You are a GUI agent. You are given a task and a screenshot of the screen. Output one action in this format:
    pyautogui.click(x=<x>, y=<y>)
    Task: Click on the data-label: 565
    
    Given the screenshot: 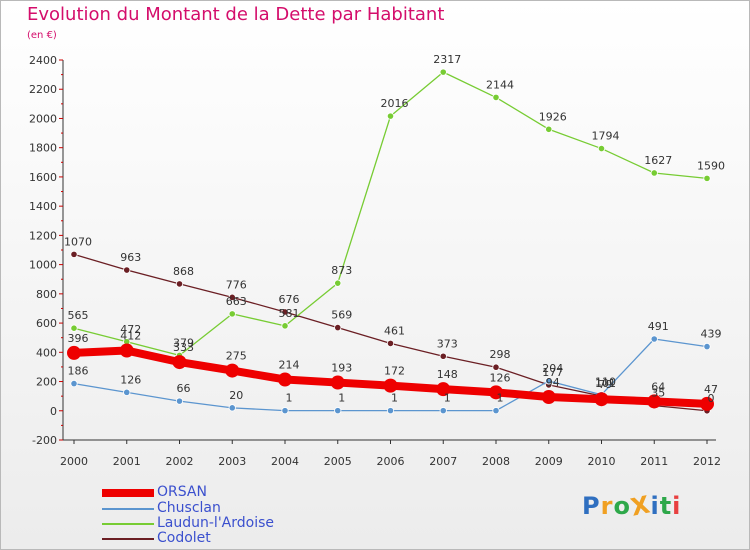 What is the action you would take?
    pyautogui.click(x=78, y=315)
    